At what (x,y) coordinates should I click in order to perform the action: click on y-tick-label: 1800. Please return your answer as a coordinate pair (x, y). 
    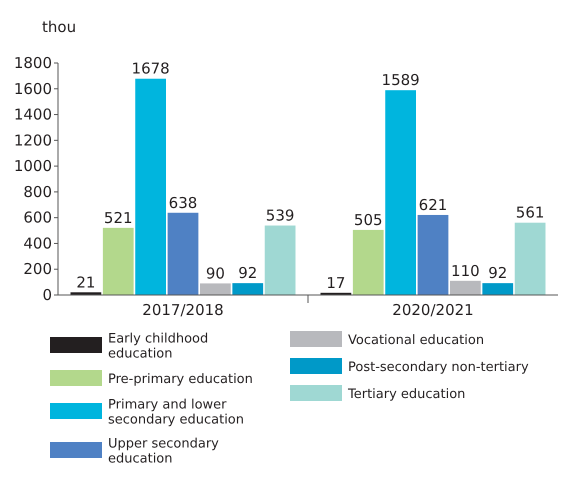
    Looking at the image, I should click on (33, 63).